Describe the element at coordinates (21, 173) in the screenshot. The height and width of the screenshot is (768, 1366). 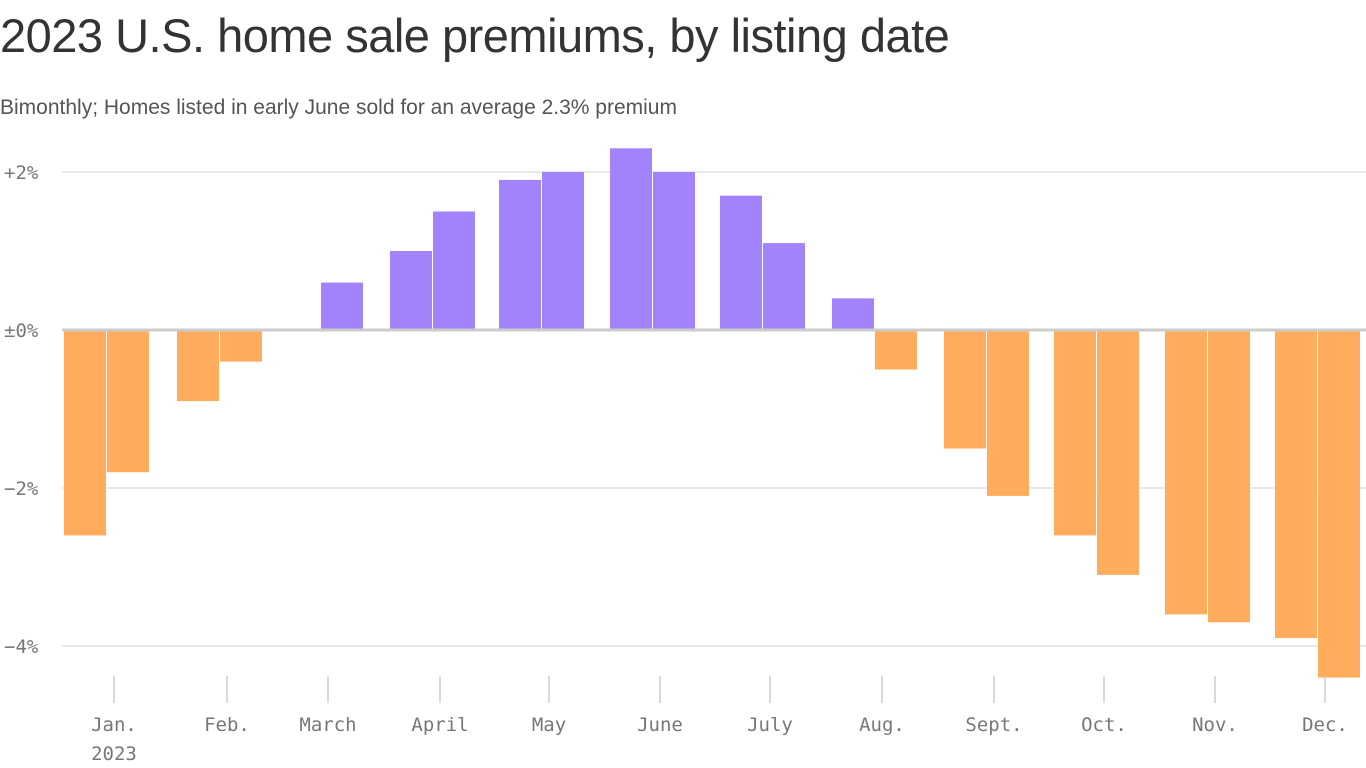
I see `y-tick-label: +2%` at that location.